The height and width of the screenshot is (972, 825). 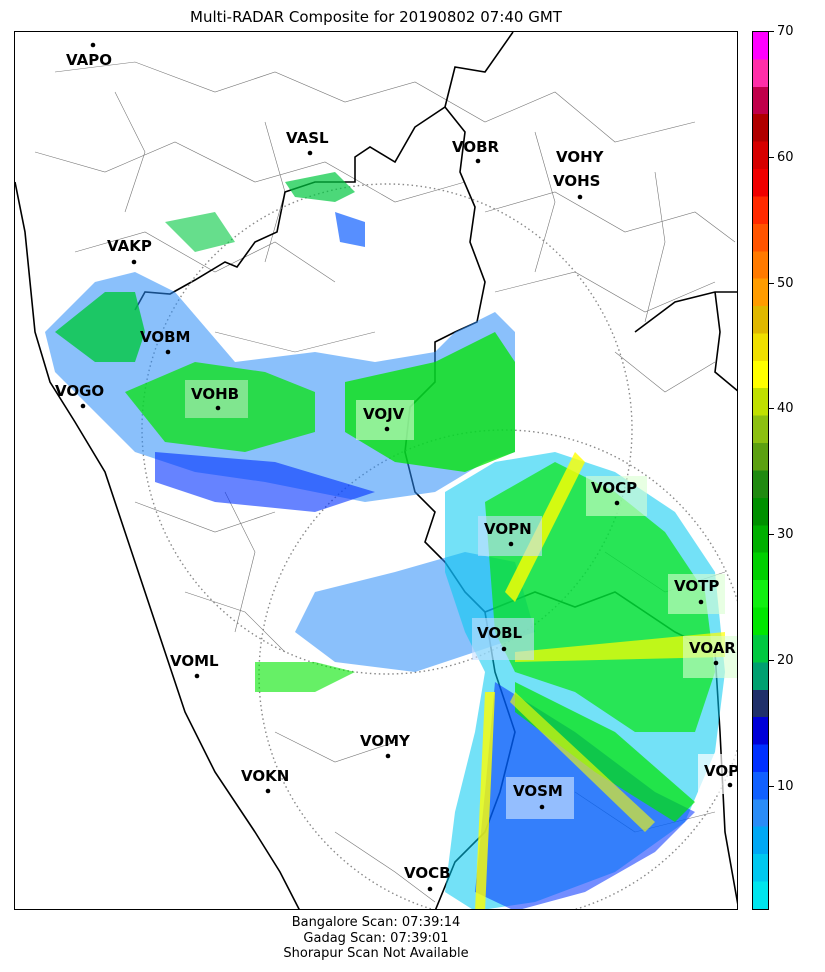 I want to click on station-vasl: VASL, so click(x=307, y=142).